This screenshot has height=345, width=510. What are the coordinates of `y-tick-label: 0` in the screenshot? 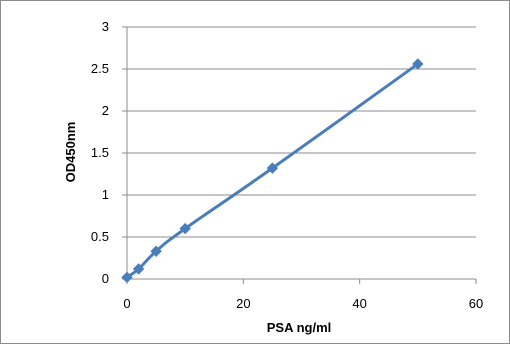 It's located at (105, 278).